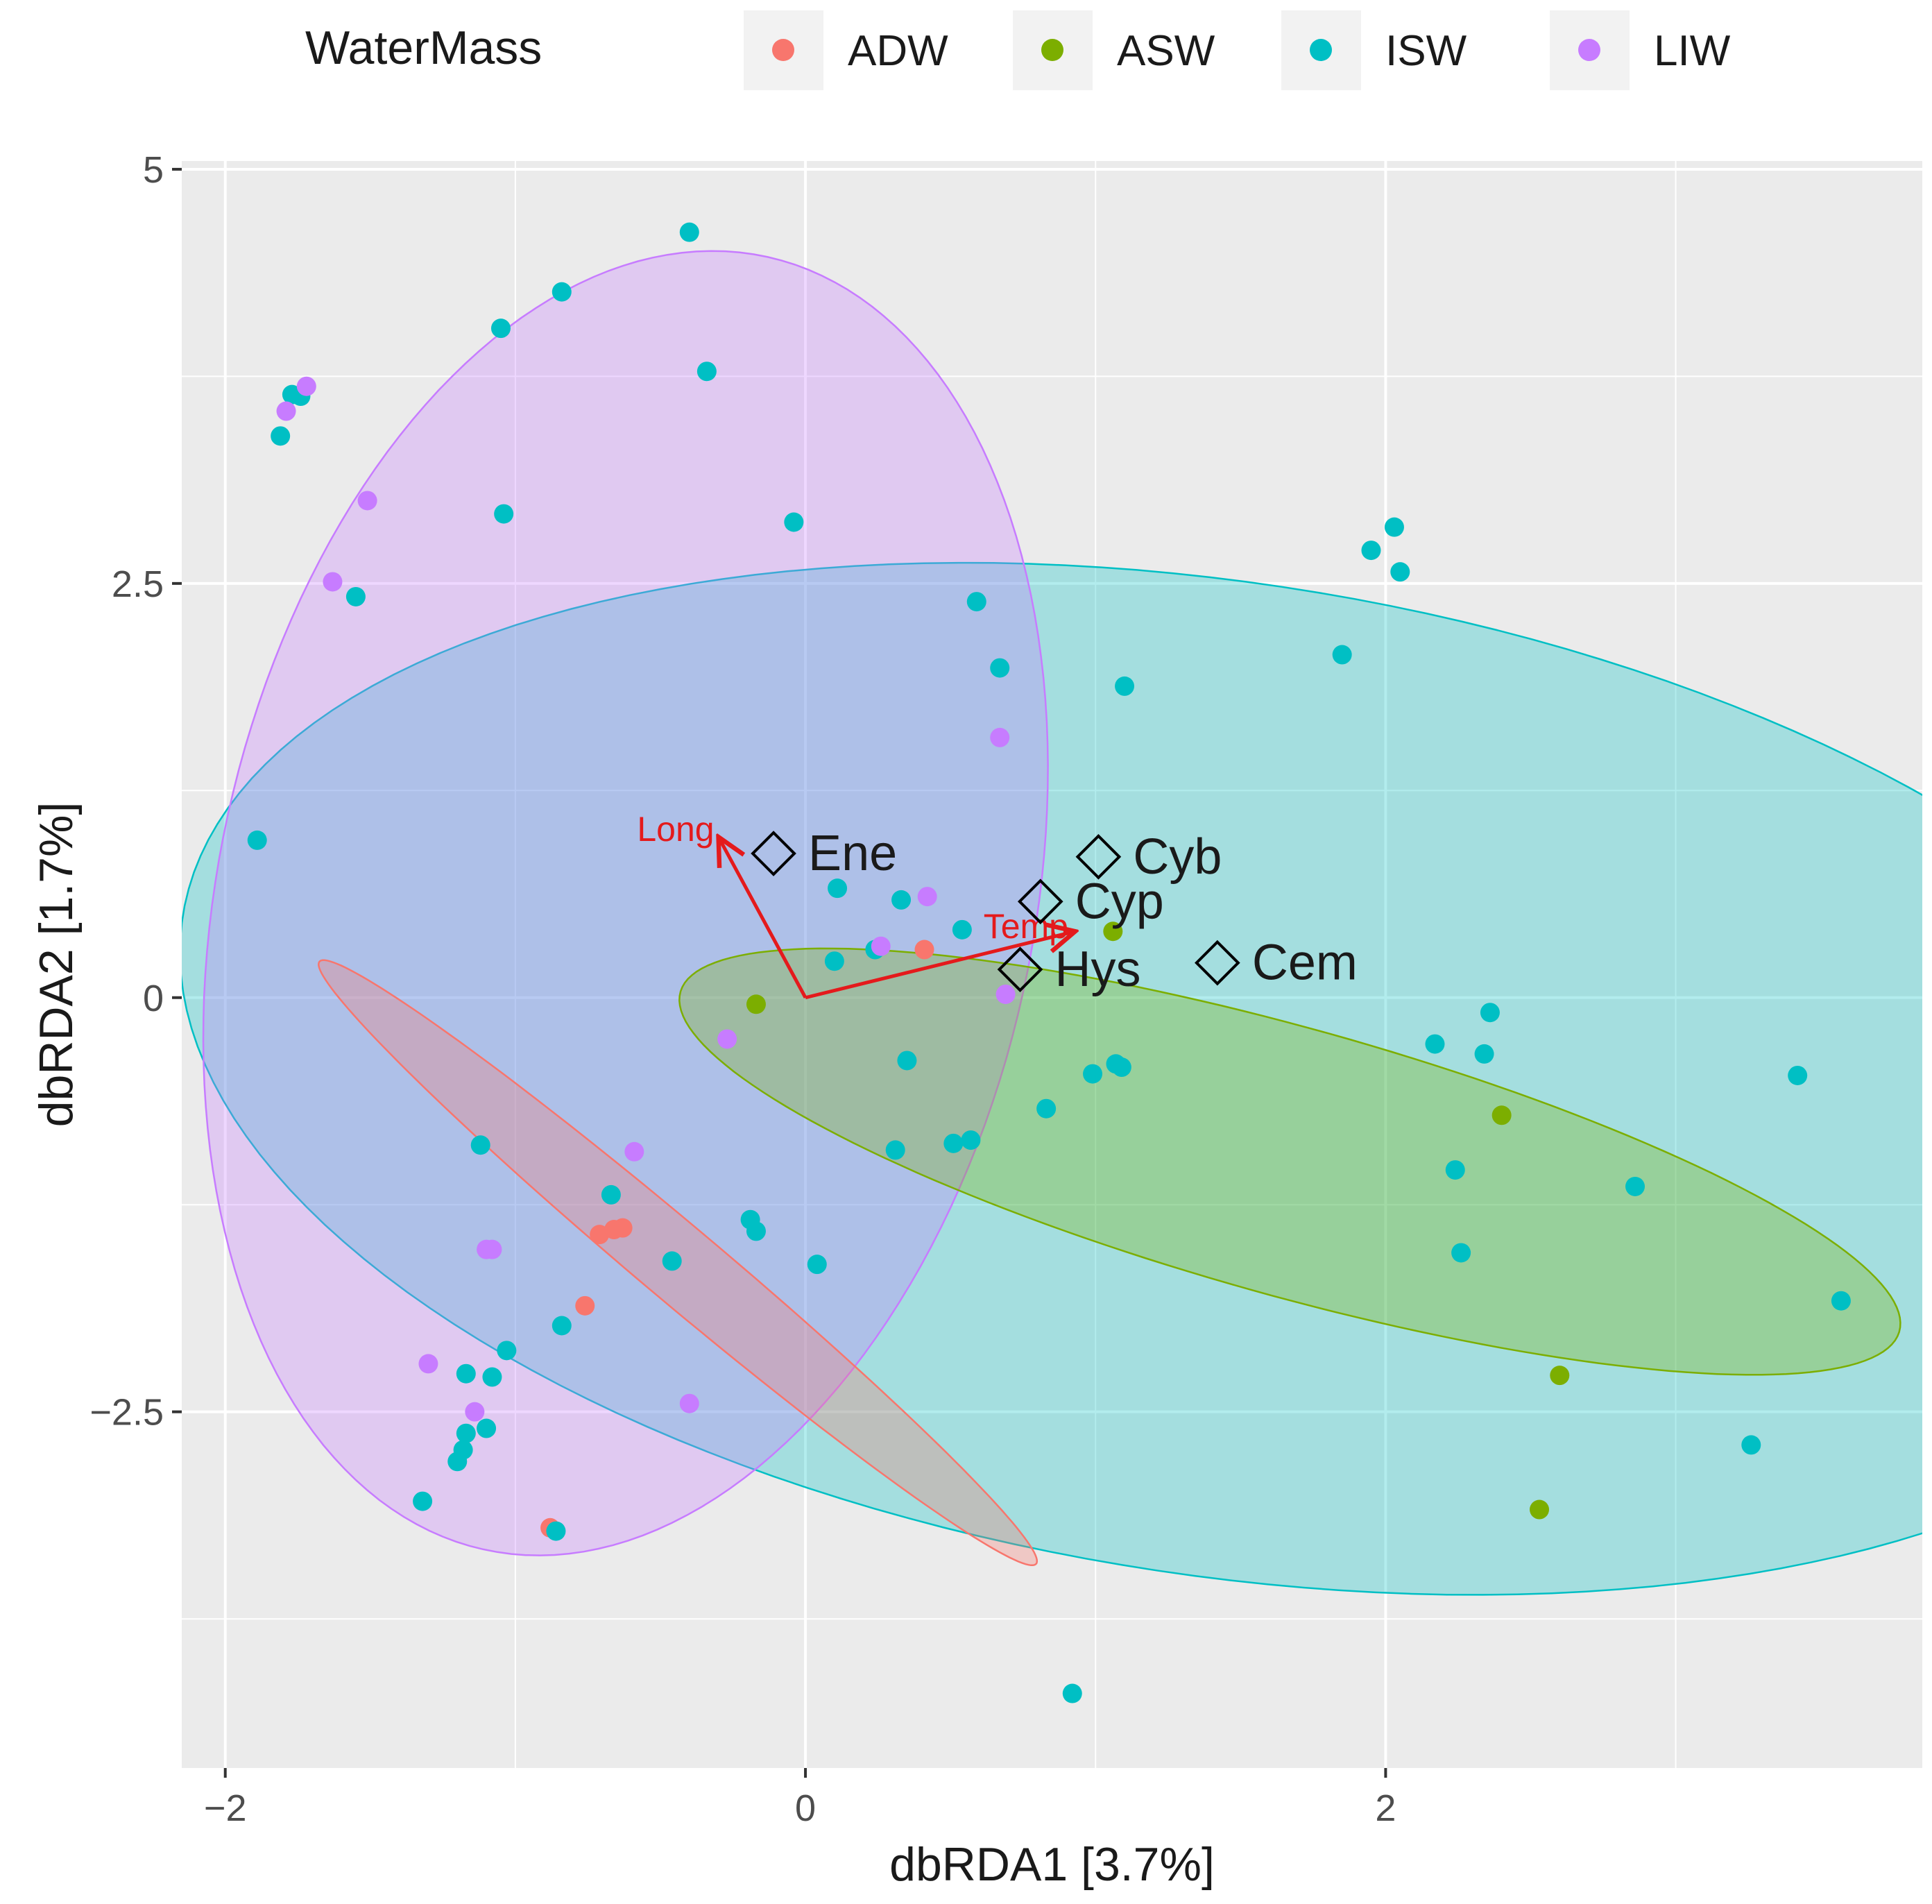  What do you see at coordinates (1052, 50) in the screenshot?
I see `legend-dot-asw` at bounding box center [1052, 50].